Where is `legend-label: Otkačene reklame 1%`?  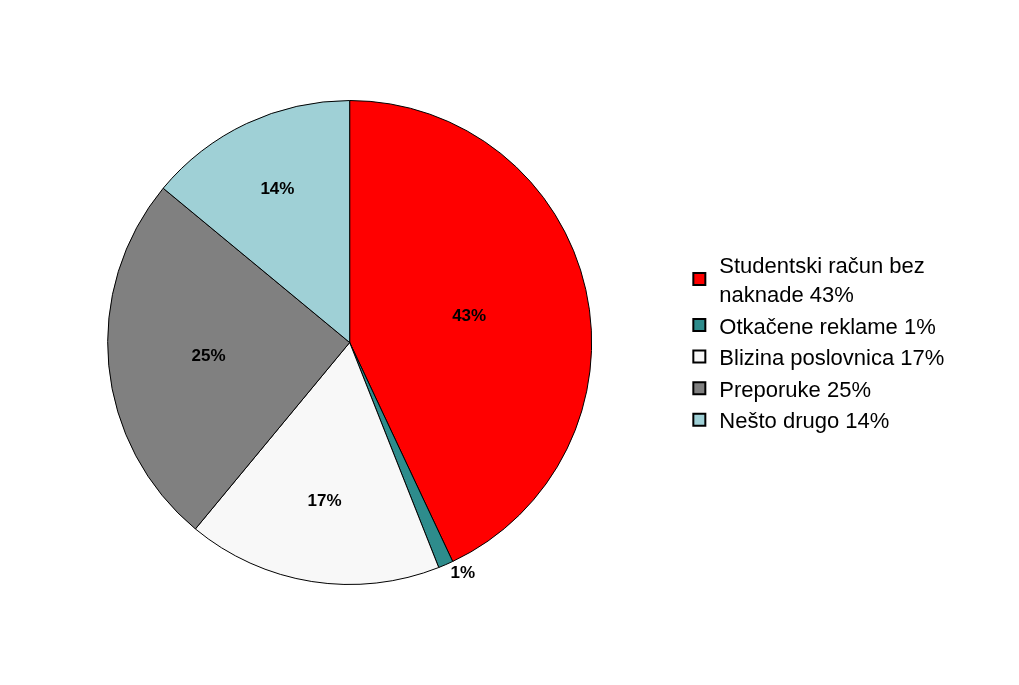
legend-label: Otkačene reklame 1% is located at coordinates (827, 326).